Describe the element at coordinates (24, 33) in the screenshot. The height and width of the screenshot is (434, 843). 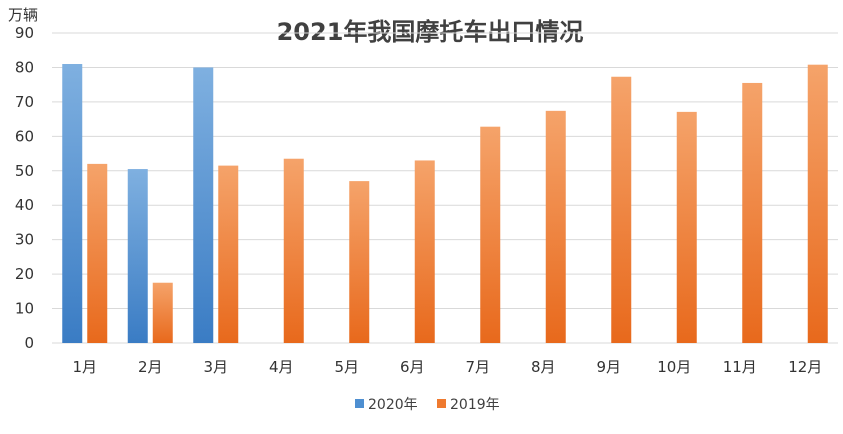
I see `y-tick-label: 90` at that location.